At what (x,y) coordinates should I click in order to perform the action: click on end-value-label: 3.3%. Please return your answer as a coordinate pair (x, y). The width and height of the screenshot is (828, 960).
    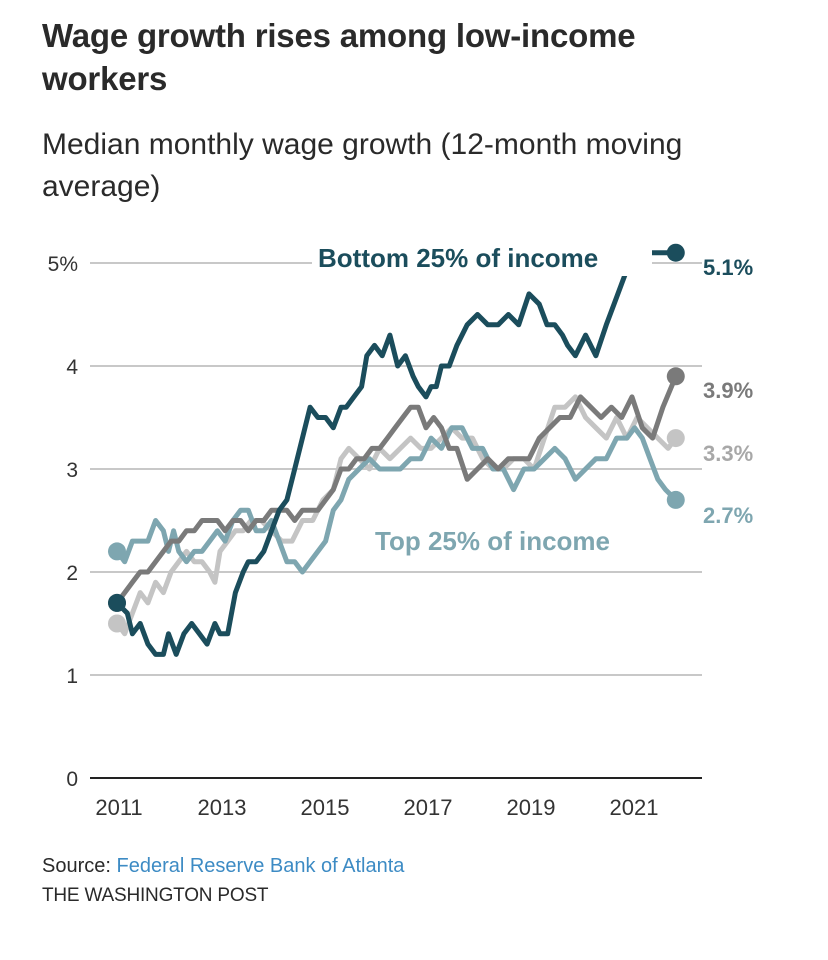
    Looking at the image, I should click on (728, 453).